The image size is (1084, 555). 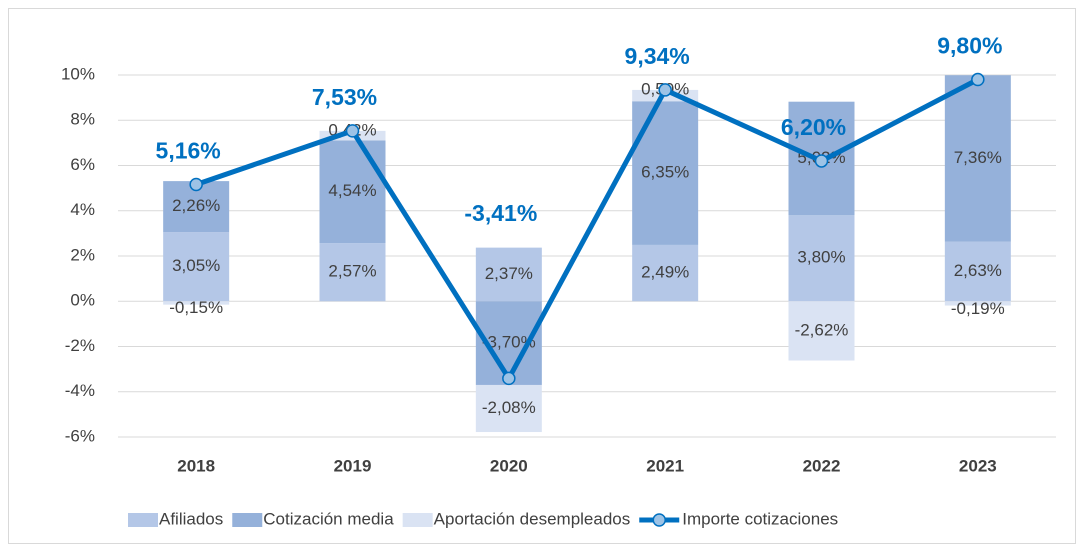 I want to click on data-label: 7,36%, so click(x=978, y=157).